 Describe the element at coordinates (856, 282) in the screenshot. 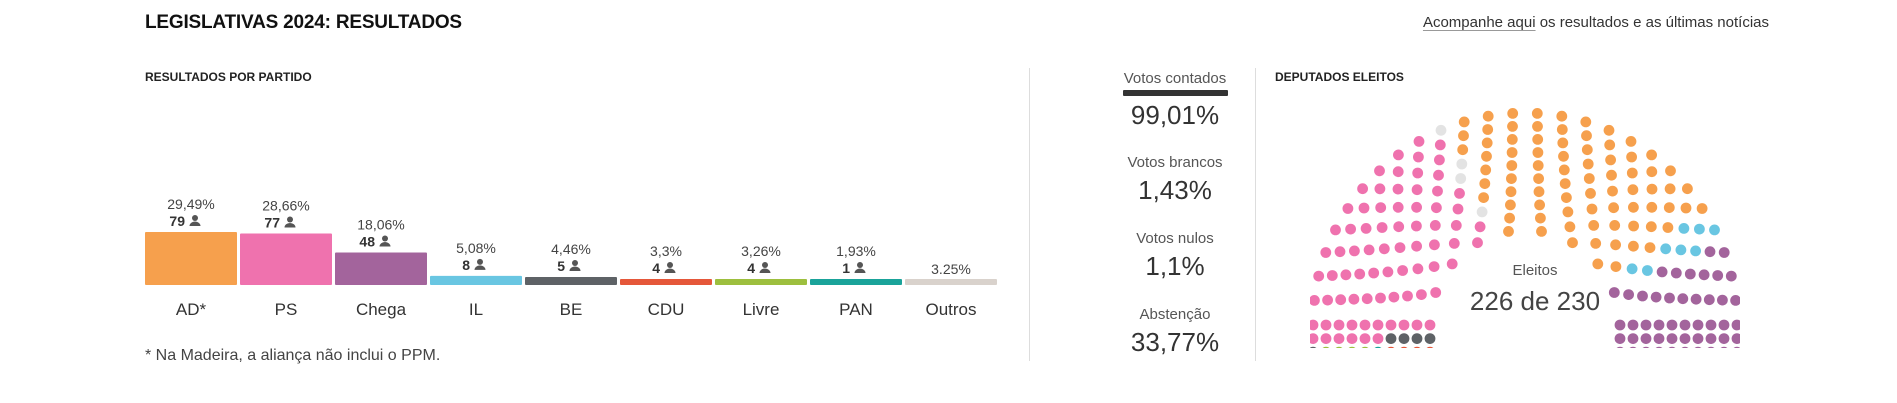

I see `bar-pan` at that location.